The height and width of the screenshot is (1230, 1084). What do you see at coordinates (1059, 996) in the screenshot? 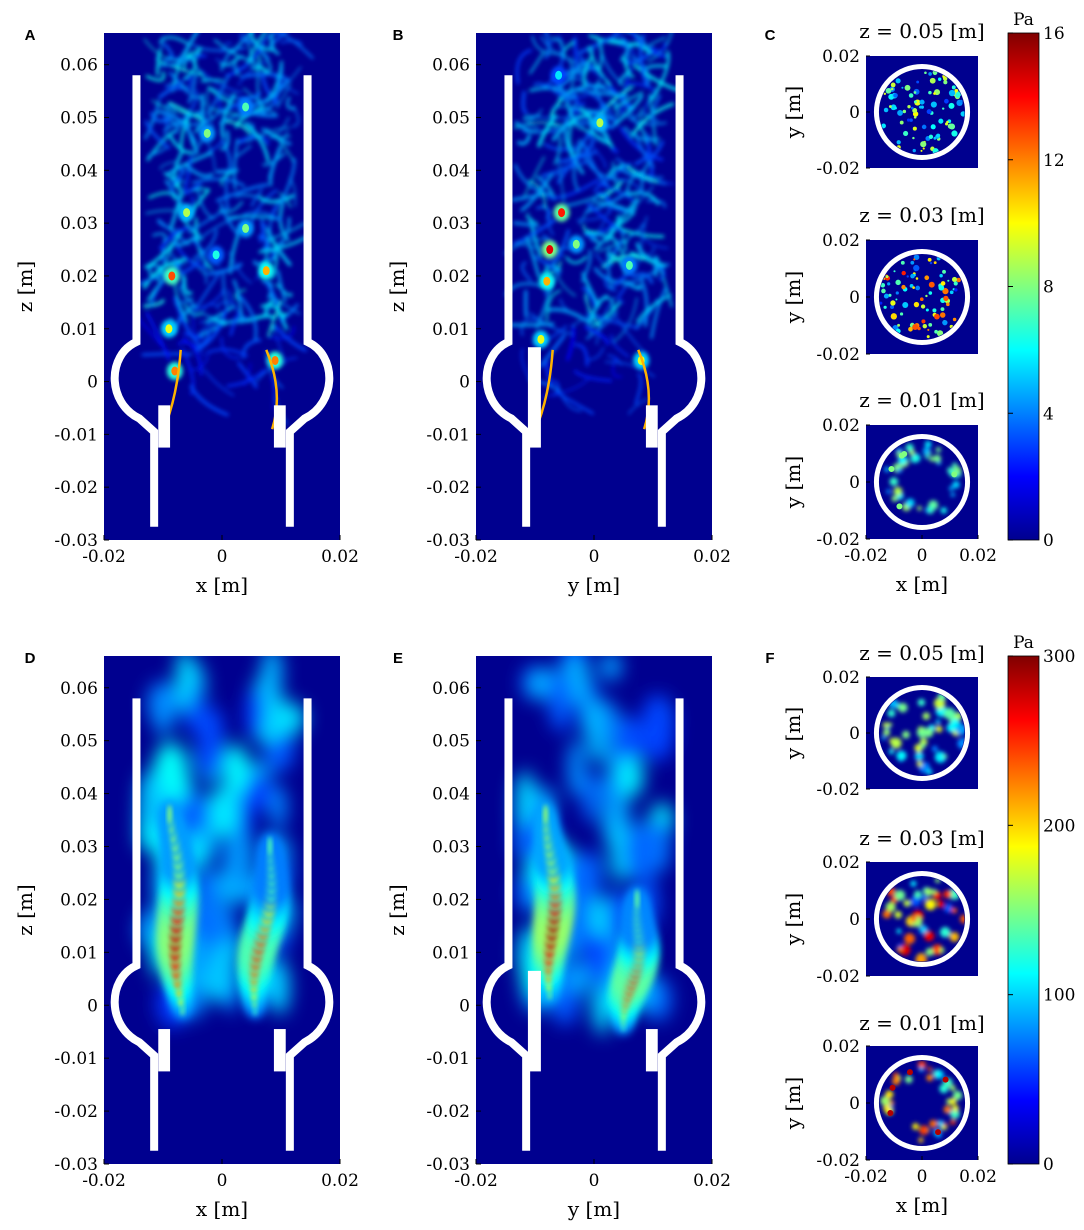
I see `colorbar-tick-label: 100` at bounding box center [1059, 996].